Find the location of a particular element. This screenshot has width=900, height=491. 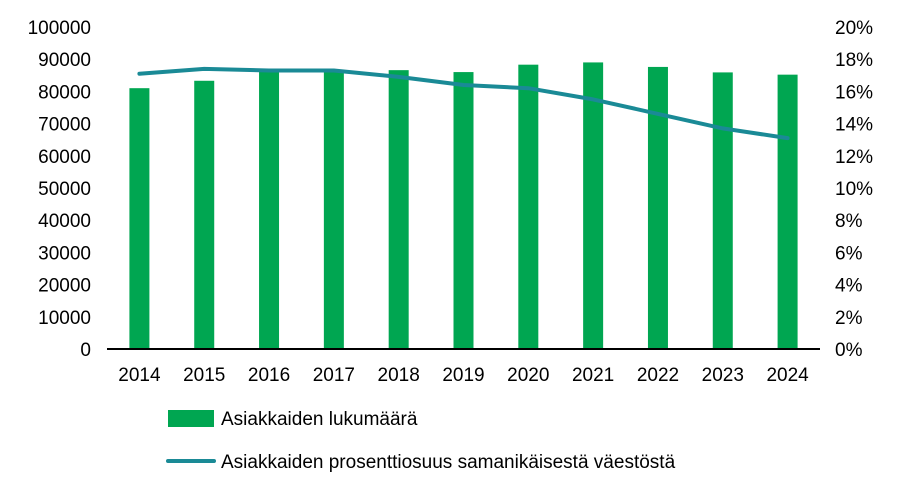

x-tick-label: 2024 is located at coordinates (787, 375).